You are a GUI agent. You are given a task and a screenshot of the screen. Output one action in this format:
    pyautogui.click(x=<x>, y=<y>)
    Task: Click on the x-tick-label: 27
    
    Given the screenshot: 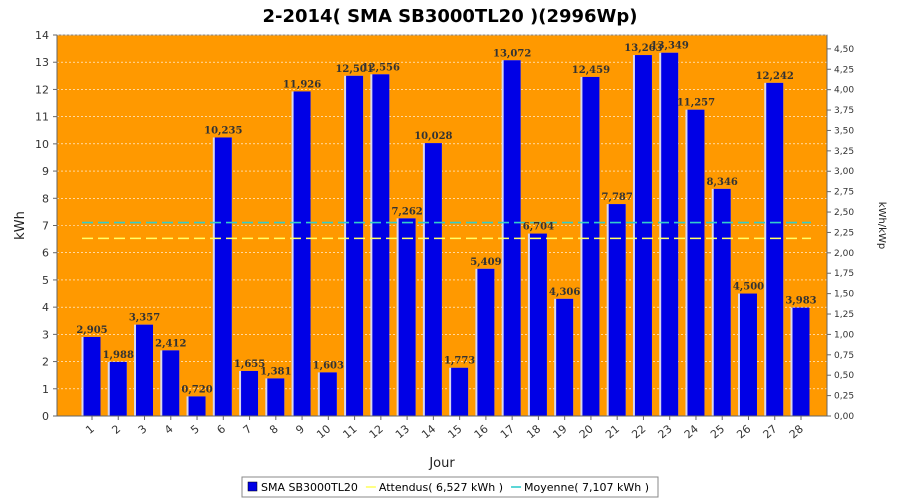 What is the action you would take?
    pyautogui.click(x=770, y=431)
    